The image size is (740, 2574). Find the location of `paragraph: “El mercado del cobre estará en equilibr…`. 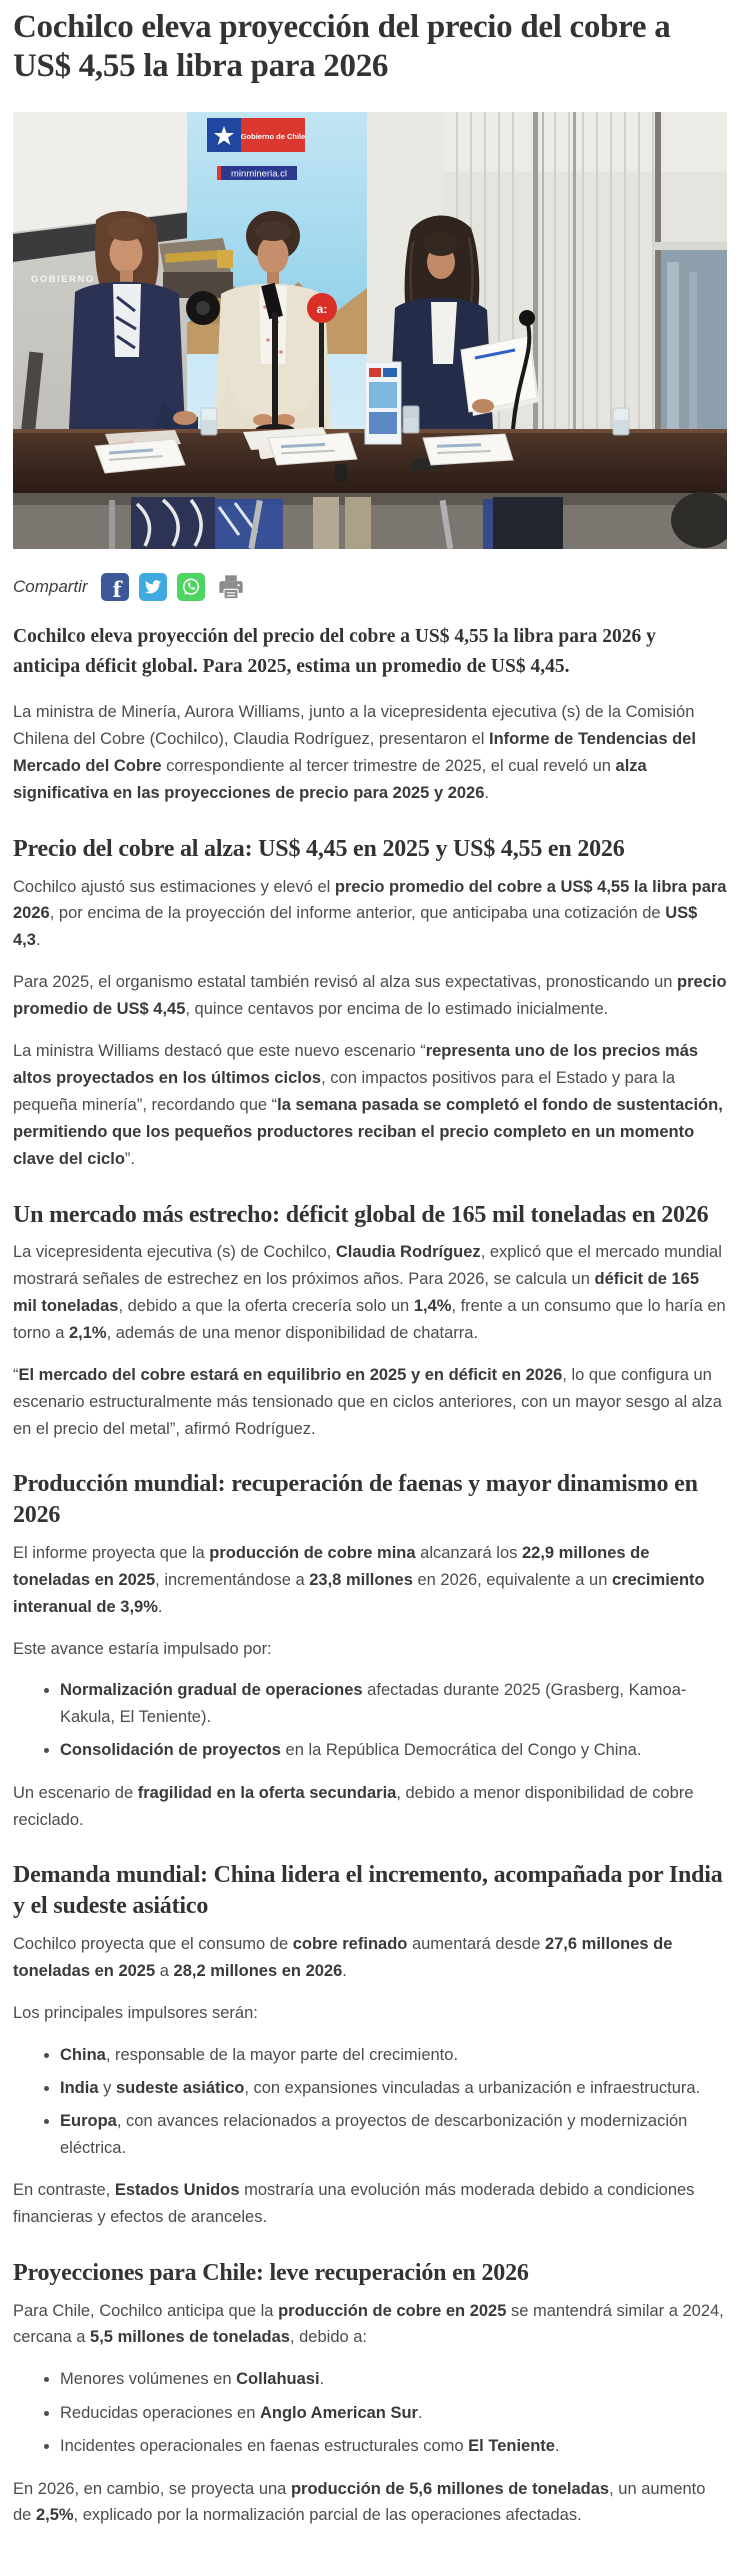

paragraph: “El mercado del cobre estará en equilibr… is located at coordinates (367, 1401).